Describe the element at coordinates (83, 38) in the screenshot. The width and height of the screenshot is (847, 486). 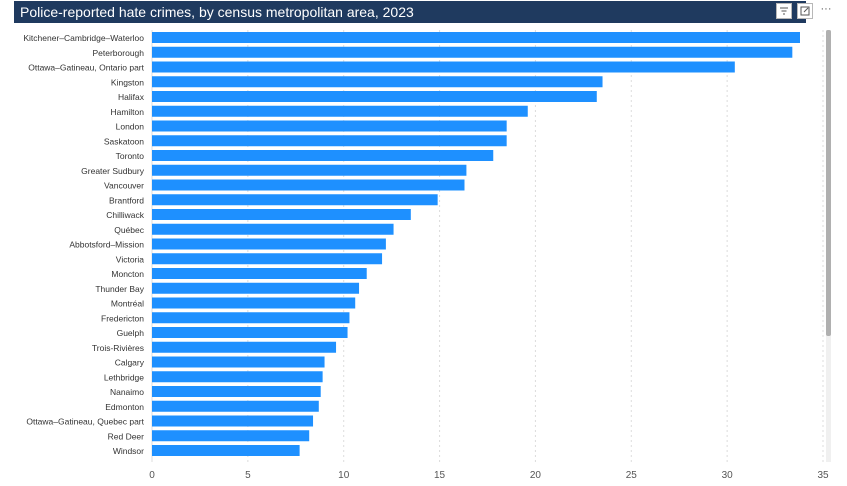
I see `category-label: Kitchener–Cambridge–Waterloo` at that location.